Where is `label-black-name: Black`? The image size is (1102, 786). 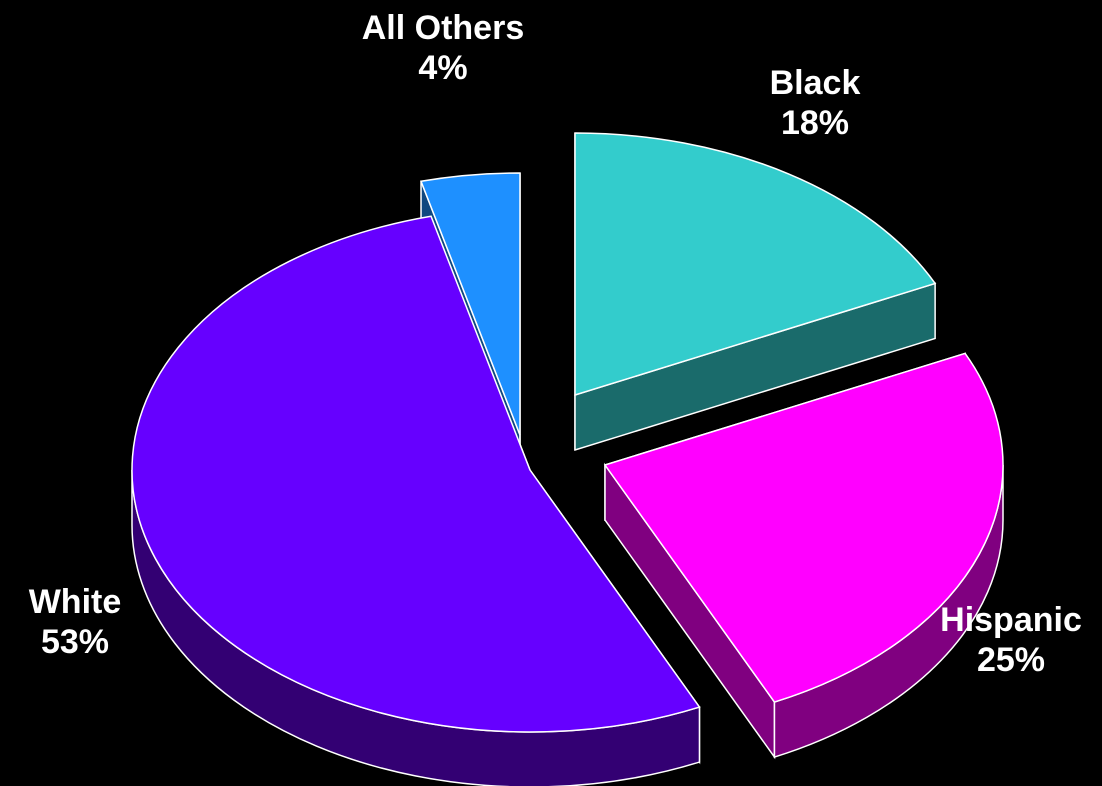
label-black-name: Black is located at coordinates (815, 83).